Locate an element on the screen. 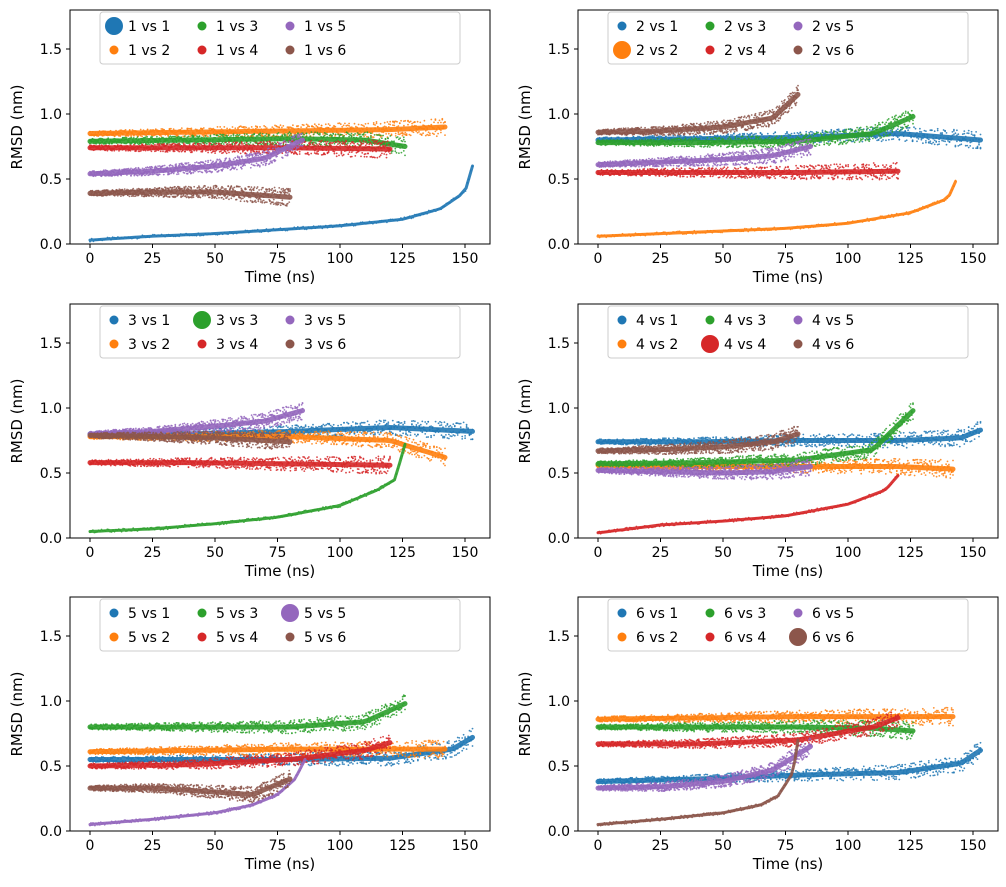 The height and width of the screenshot is (887, 1006). series-line is located at coordinates (190, 194).